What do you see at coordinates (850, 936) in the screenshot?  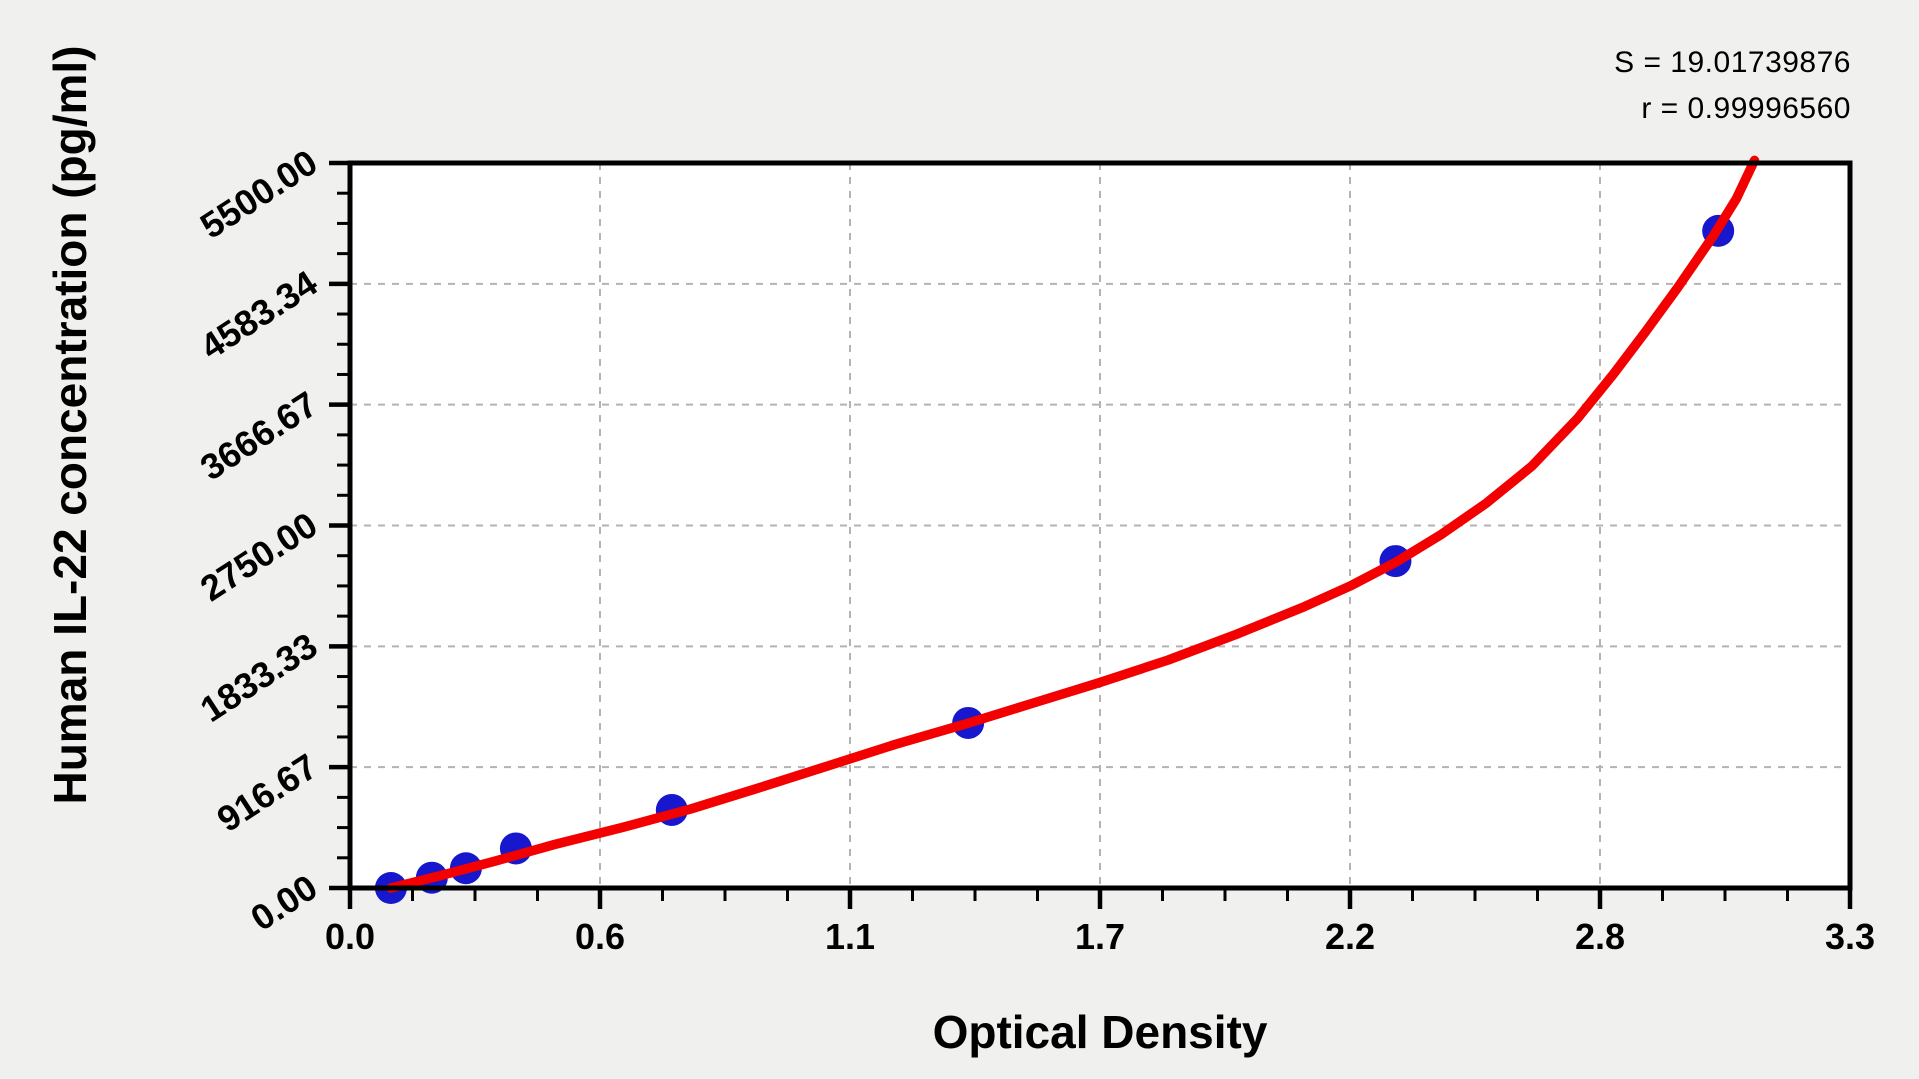 I see `x-tick-label: 1.1` at bounding box center [850, 936].